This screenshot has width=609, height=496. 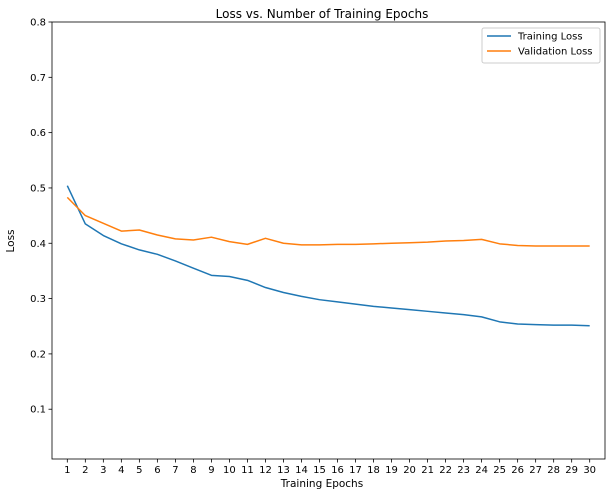 I want to click on legend-label-validation-loss: Validation Loss, so click(x=555, y=52).